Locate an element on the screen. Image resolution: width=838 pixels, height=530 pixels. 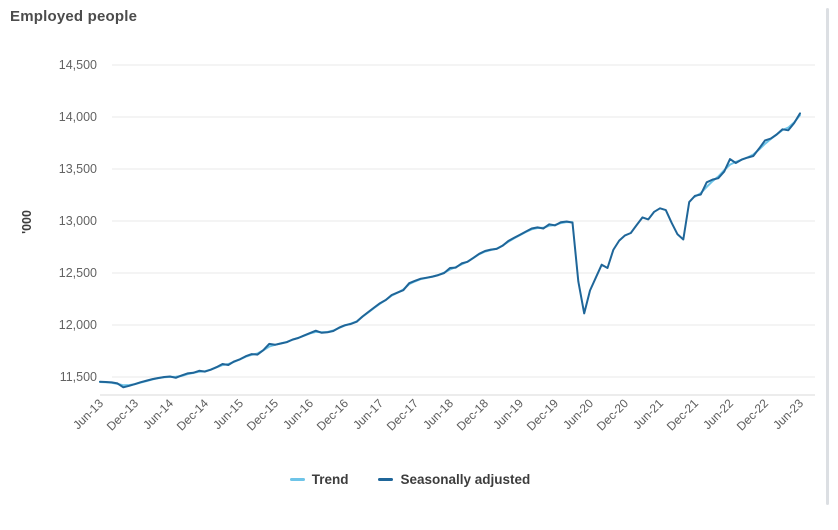
x-tick-label: Jun-16 is located at coordinates (298, 414).